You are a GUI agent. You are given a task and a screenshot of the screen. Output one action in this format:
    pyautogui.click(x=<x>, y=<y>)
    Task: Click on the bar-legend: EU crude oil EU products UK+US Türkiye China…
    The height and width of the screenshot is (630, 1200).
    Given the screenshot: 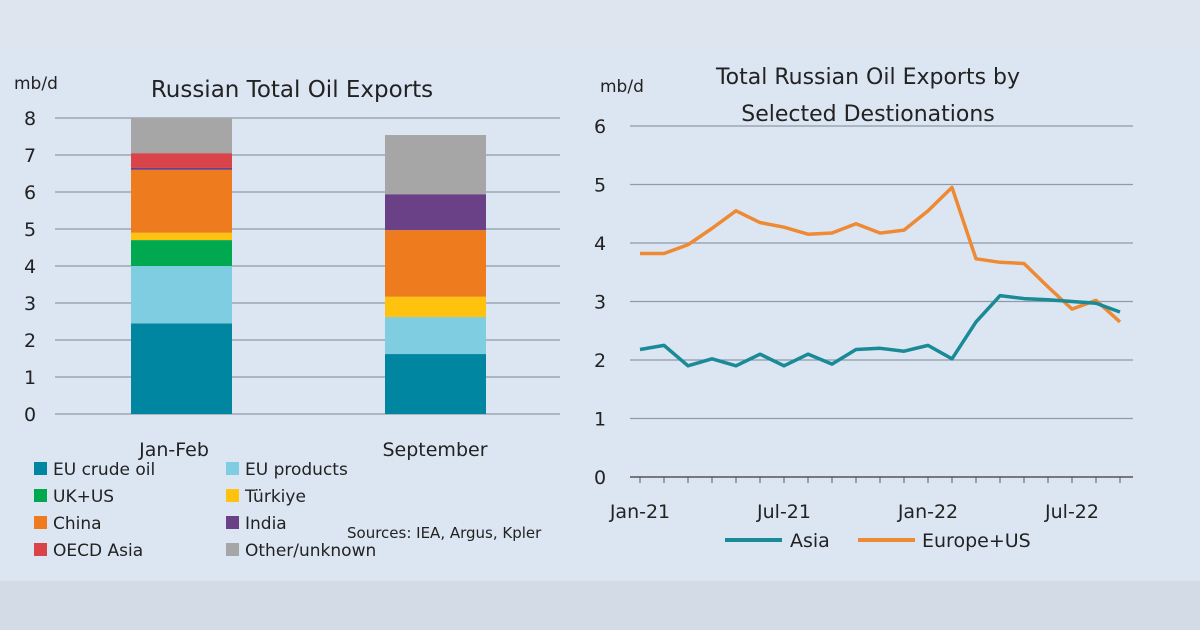 What is the action you would take?
    pyautogui.click(x=205, y=510)
    